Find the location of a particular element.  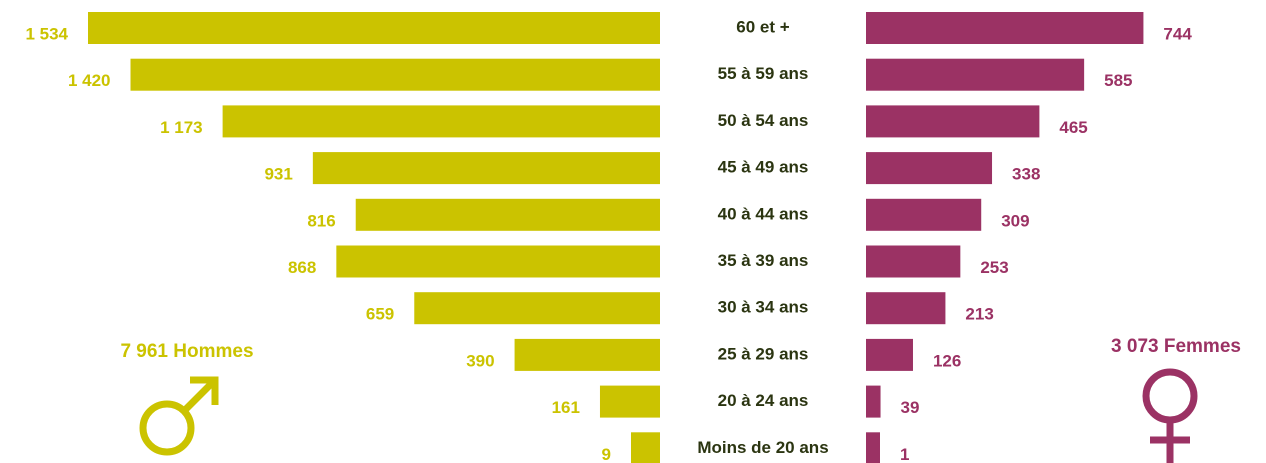

value-label-men: 1 420 is located at coordinates (89, 80).